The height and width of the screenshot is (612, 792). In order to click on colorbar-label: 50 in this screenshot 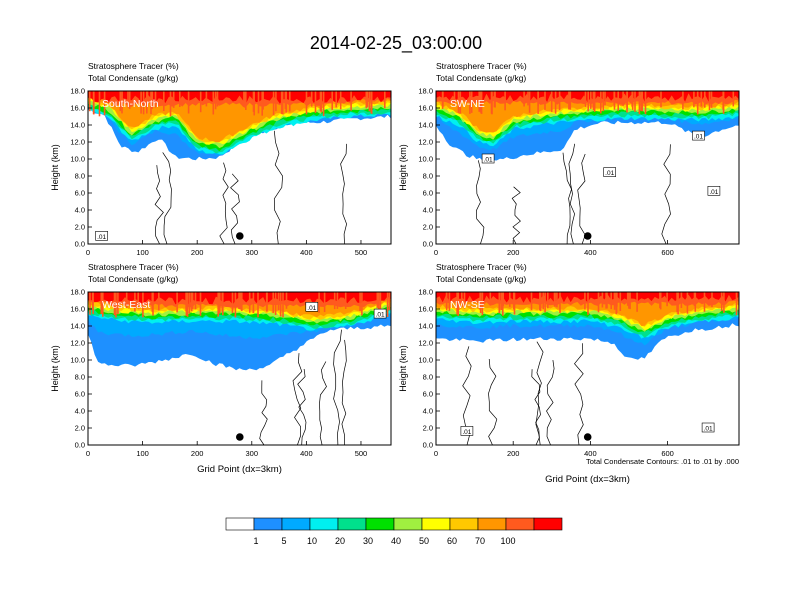, I will do `click(424, 541)`.